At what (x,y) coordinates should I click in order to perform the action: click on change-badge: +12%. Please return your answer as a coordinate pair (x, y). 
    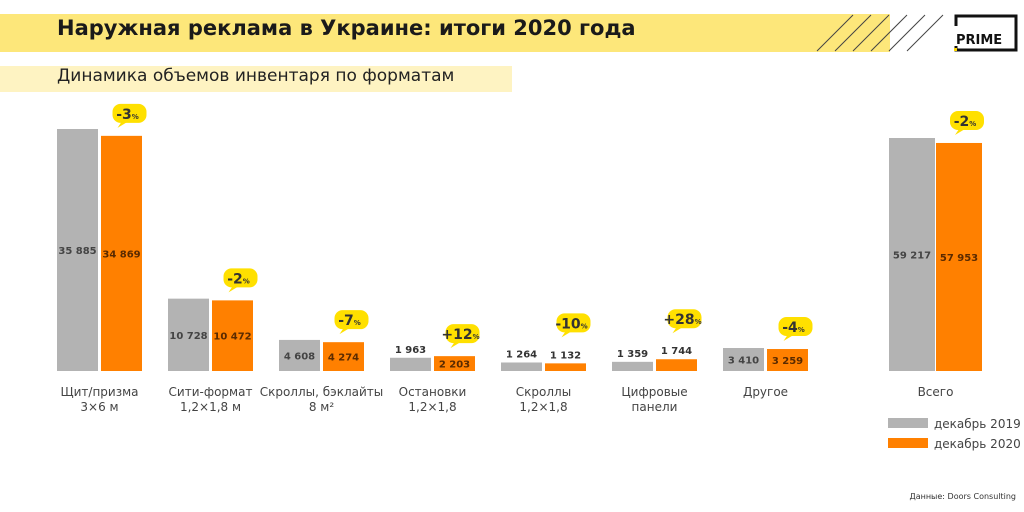
    Looking at the image, I should click on (460, 336).